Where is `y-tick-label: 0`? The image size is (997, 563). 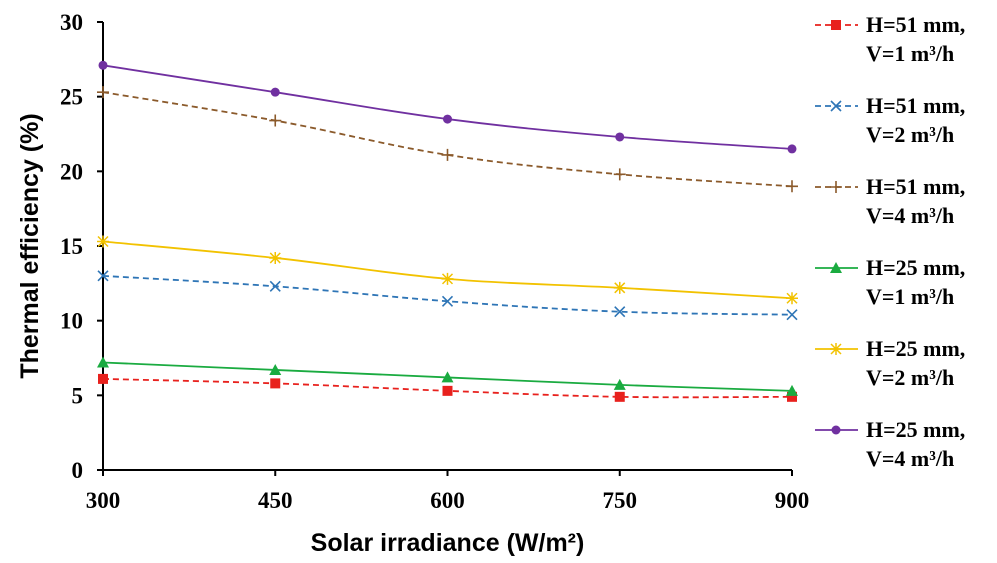
y-tick-label: 0 is located at coordinates (78, 470).